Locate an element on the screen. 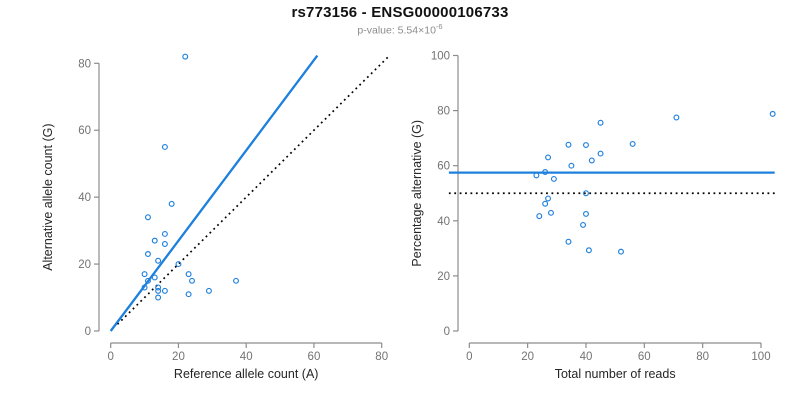  plot-title: rs773156 - ENSG00000106733 is located at coordinates (400, 12).